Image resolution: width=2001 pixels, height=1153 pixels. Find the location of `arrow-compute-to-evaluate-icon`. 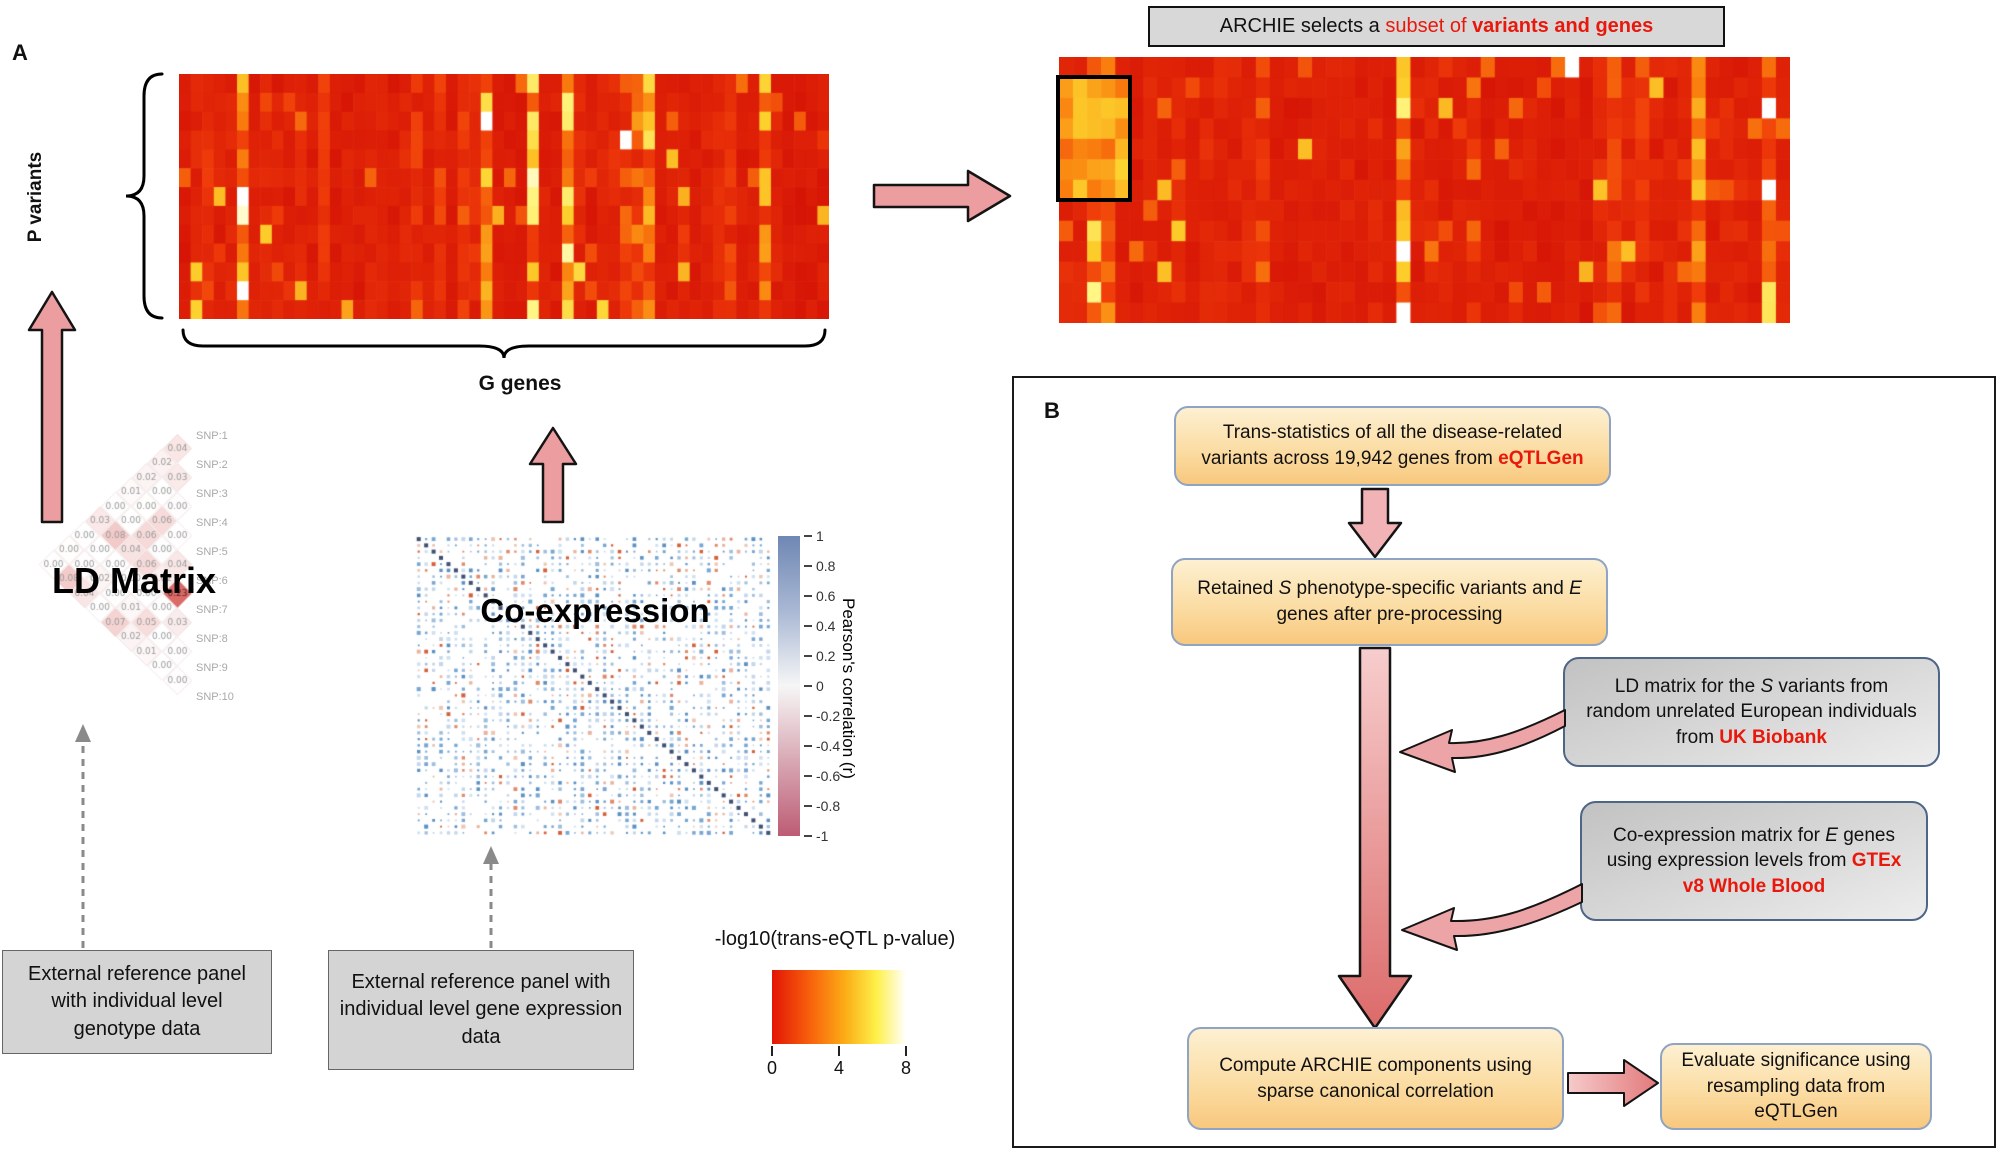

arrow-compute-to-evaluate-icon is located at coordinates (1613, 1083).